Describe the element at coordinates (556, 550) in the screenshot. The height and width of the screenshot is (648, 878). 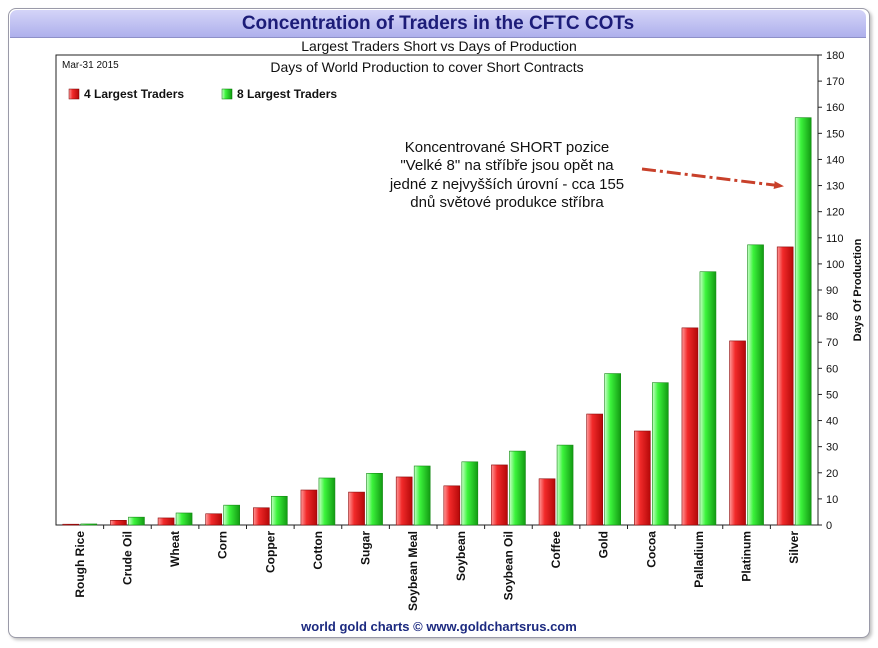
I see `x-tick-label: Coffee` at that location.